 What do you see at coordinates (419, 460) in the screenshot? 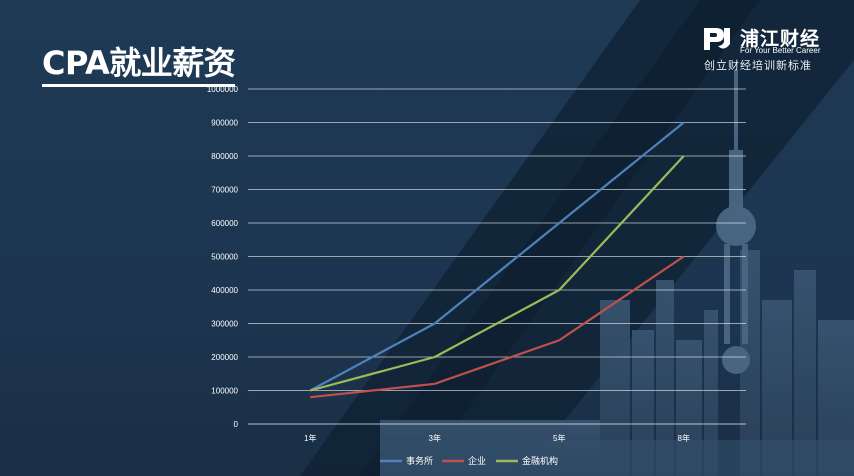
I see `legend-label: 事务所` at bounding box center [419, 460].